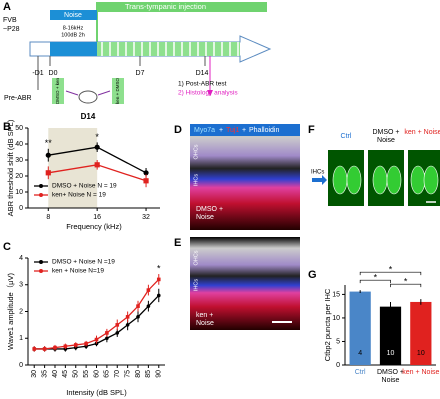 This screenshot has height=399, width=440. What do you see at coordinates (312, 275) in the screenshot?
I see `panel-label: G` at bounding box center [312, 275].